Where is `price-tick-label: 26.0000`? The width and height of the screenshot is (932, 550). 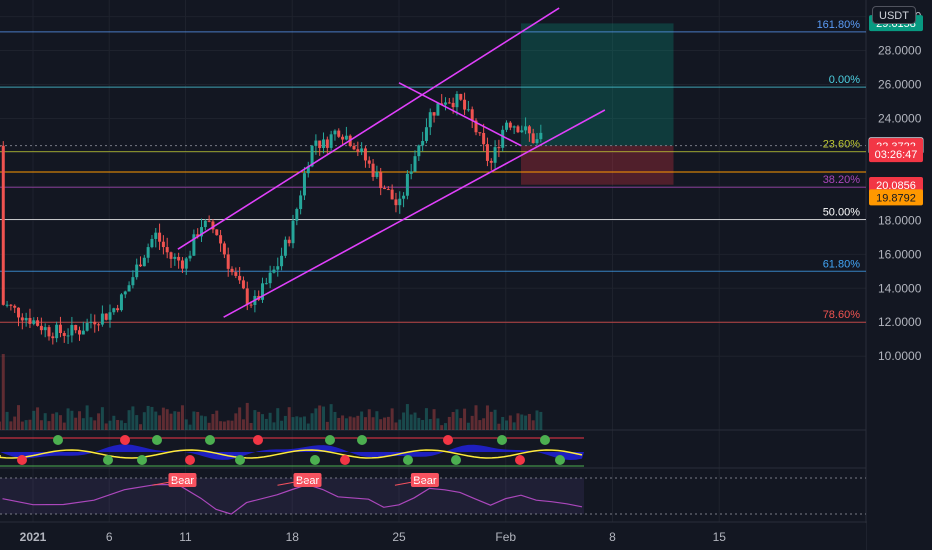
price-tick-label: 26.0000 is located at coordinates (900, 85).